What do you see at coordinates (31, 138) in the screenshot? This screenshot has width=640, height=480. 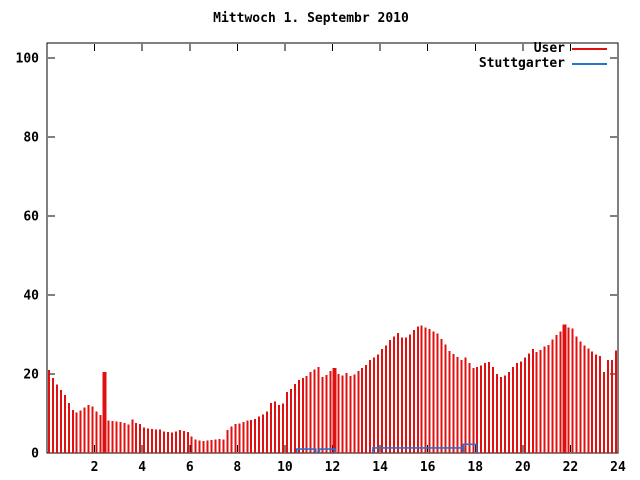 I see `y-tick-label: 80` at bounding box center [31, 138].